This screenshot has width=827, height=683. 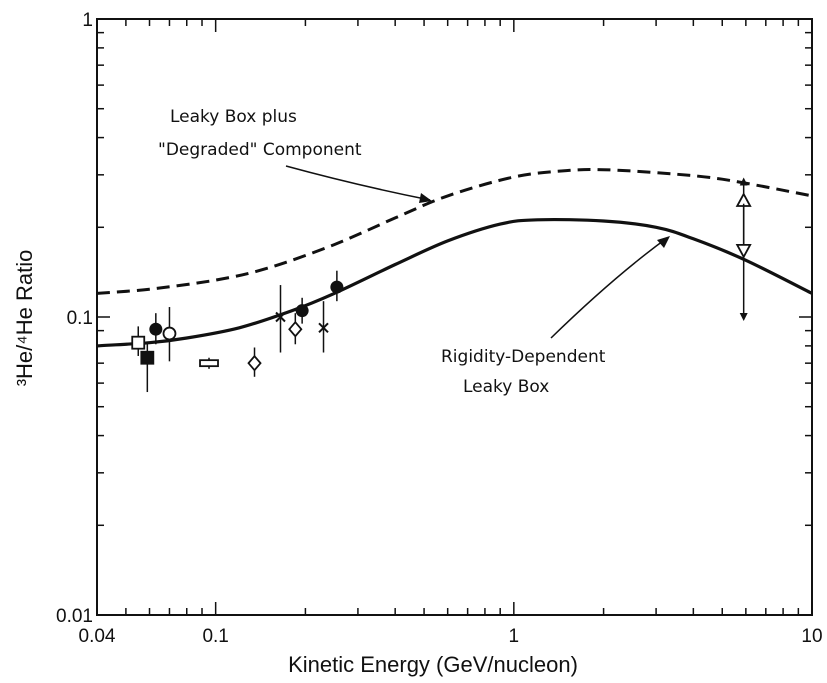 I want to click on annotation-line: Leaky Box plus, so click(x=233, y=117).